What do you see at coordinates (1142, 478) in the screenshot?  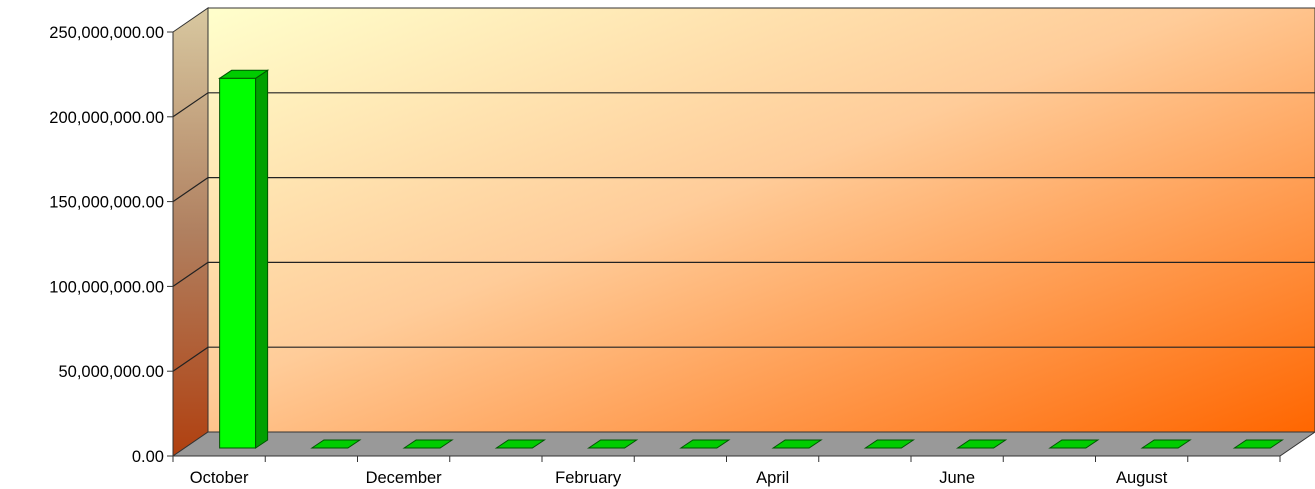 I see `x-tick-label: August` at bounding box center [1142, 478].